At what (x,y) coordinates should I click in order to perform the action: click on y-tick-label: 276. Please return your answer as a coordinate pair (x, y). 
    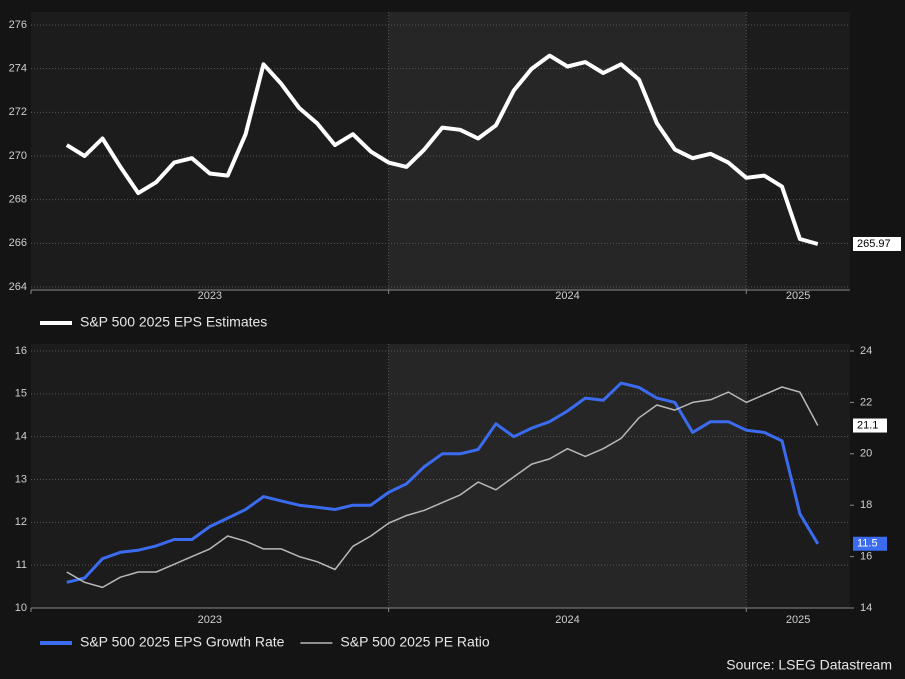
    Looking at the image, I should click on (18, 25).